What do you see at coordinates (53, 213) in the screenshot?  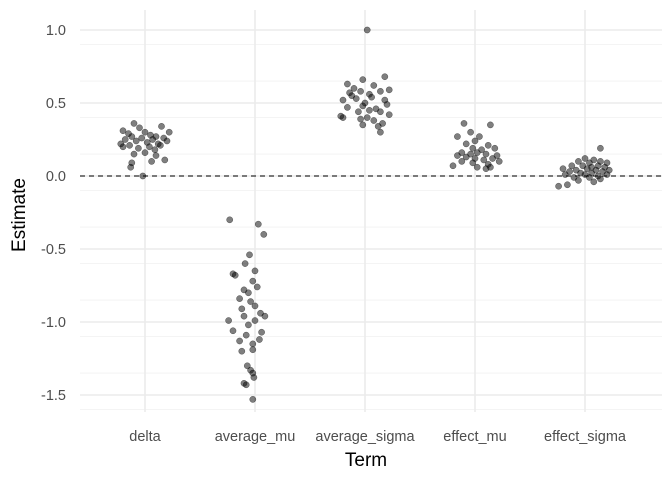 I see `y-tick-labels: 1.0 0.5 0.0 -0.5 -1.0 -1.5` at bounding box center [53, 213].